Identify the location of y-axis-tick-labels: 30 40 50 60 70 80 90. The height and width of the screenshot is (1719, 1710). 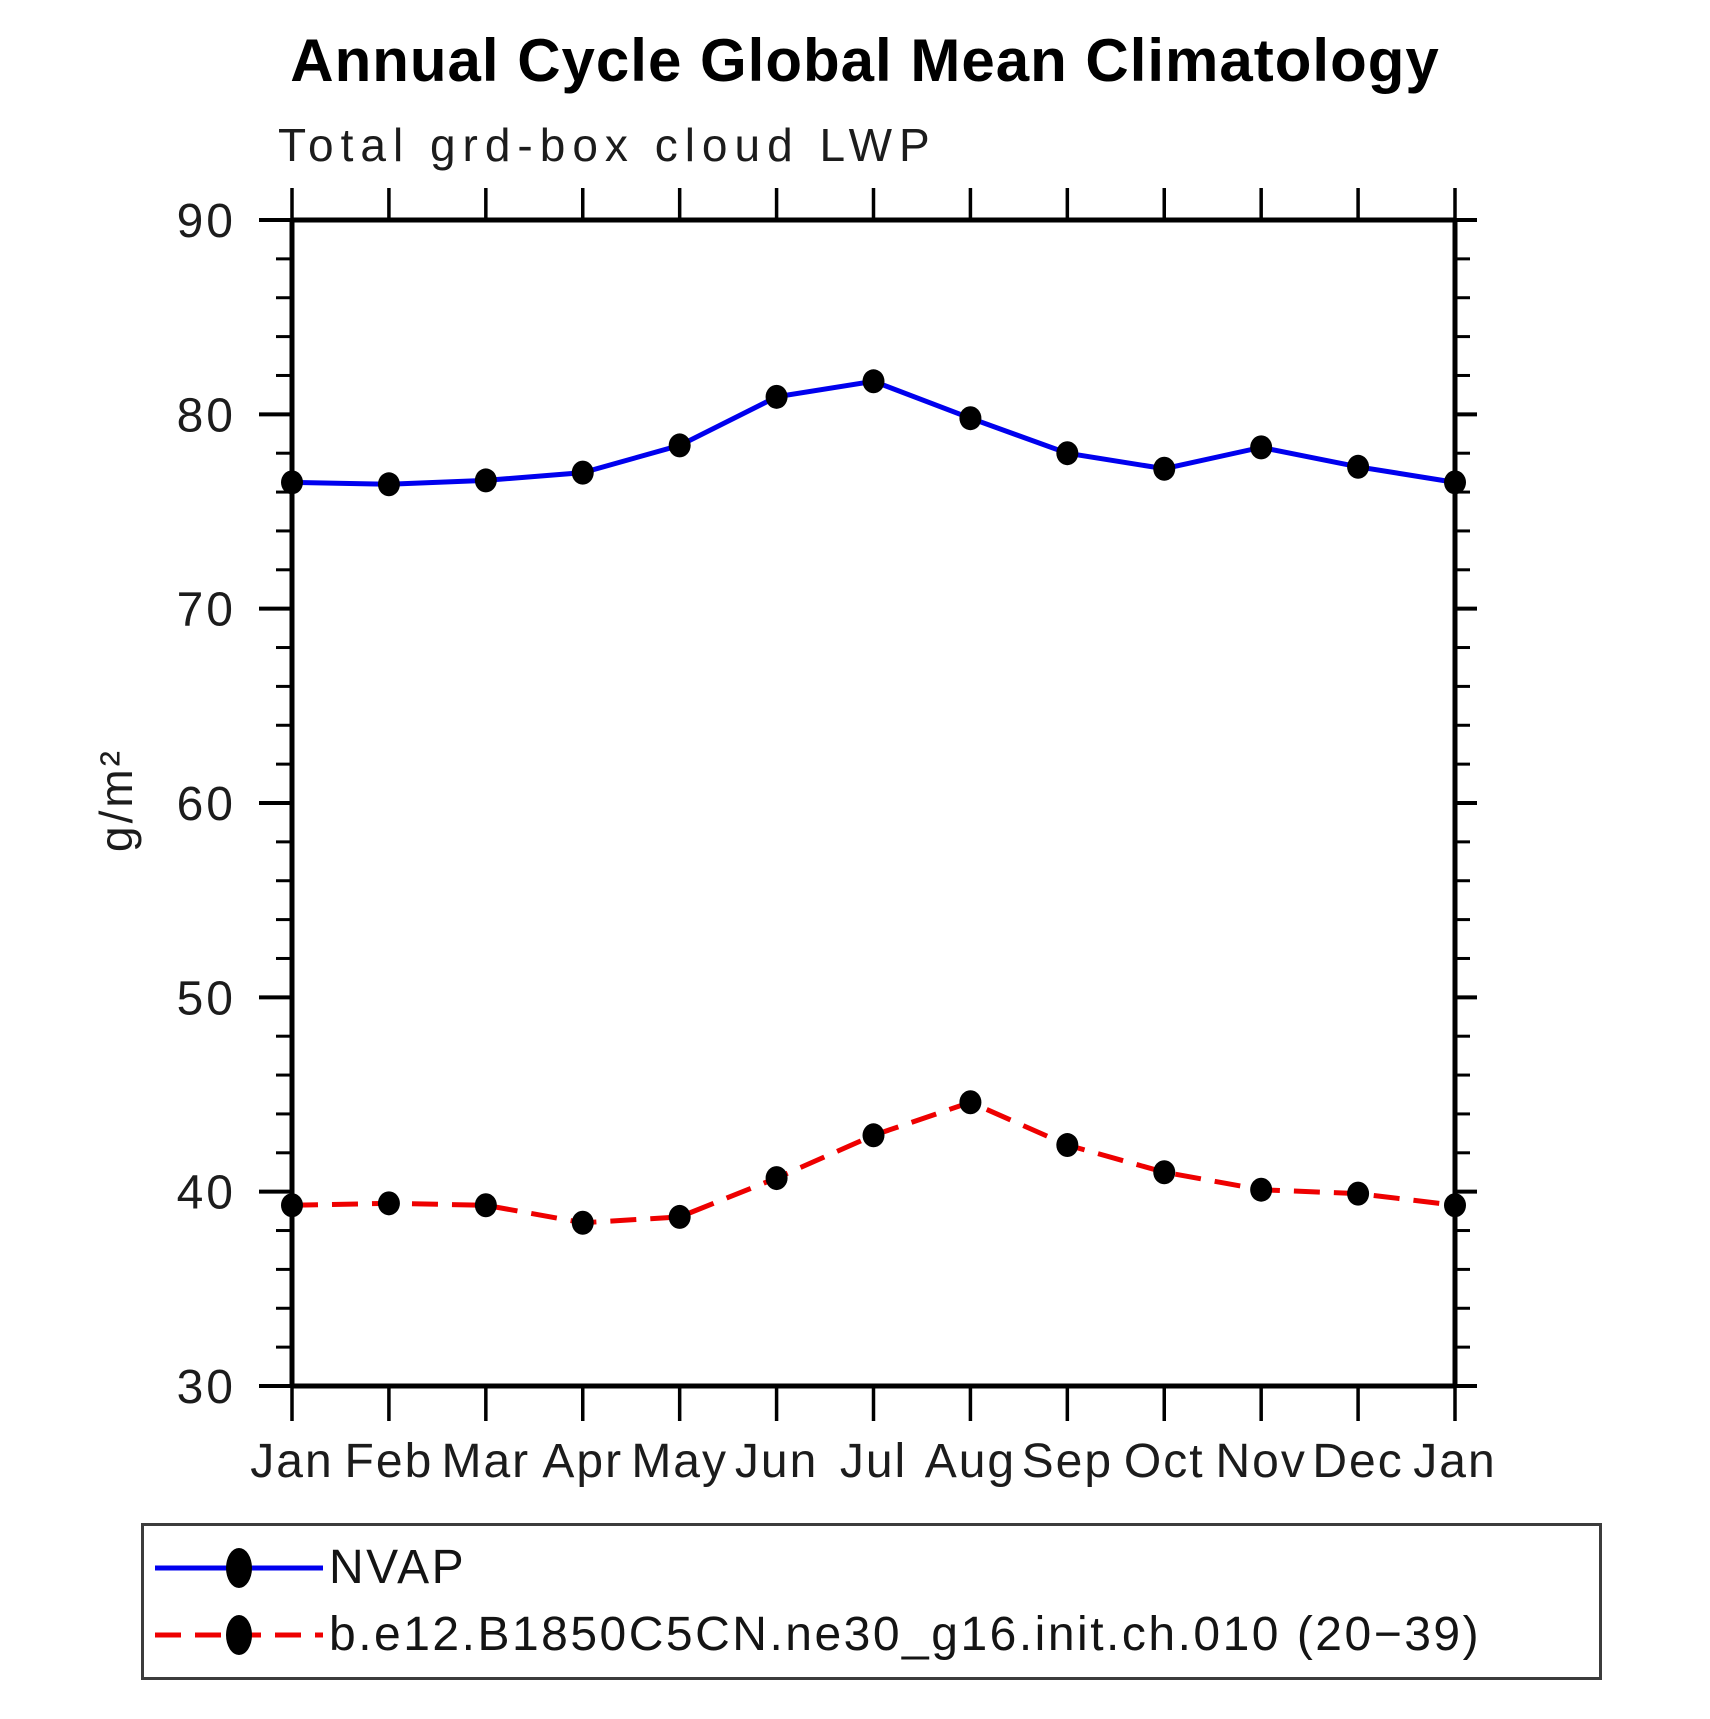
(206, 804).